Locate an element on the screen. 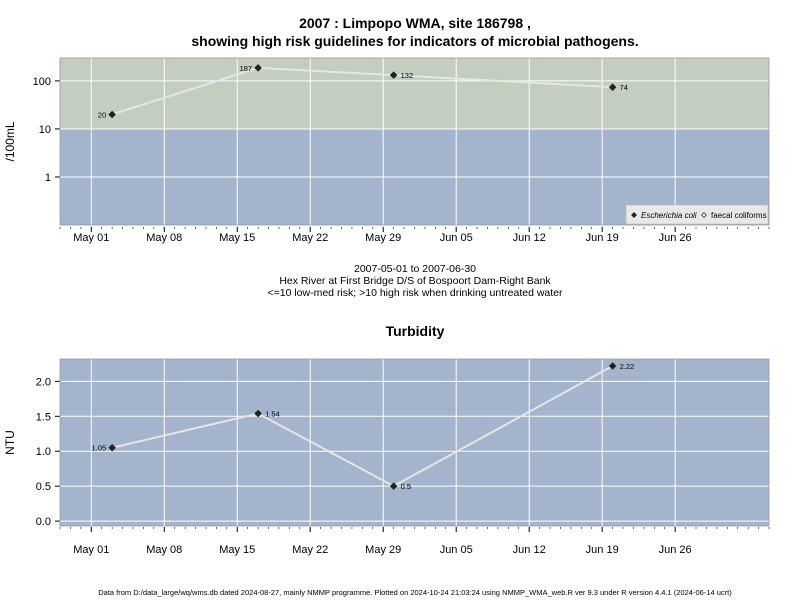 Image resolution: width=800 pixels, height=600 pixels. ecoli-x-tick-label: Jun 19 is located at coordinates (602, 238).